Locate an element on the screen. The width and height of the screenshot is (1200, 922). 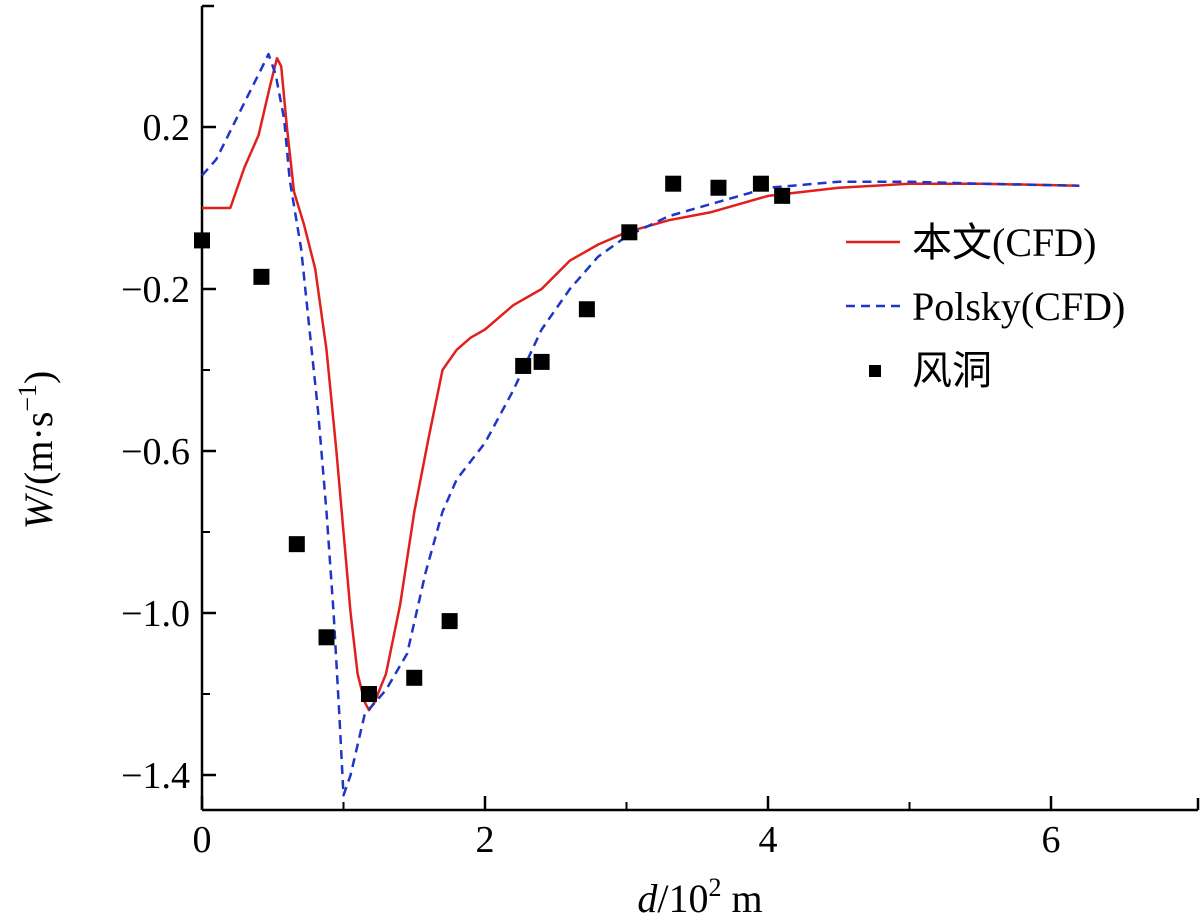
axis-unit: 10 is located at coordinates (689, 898).